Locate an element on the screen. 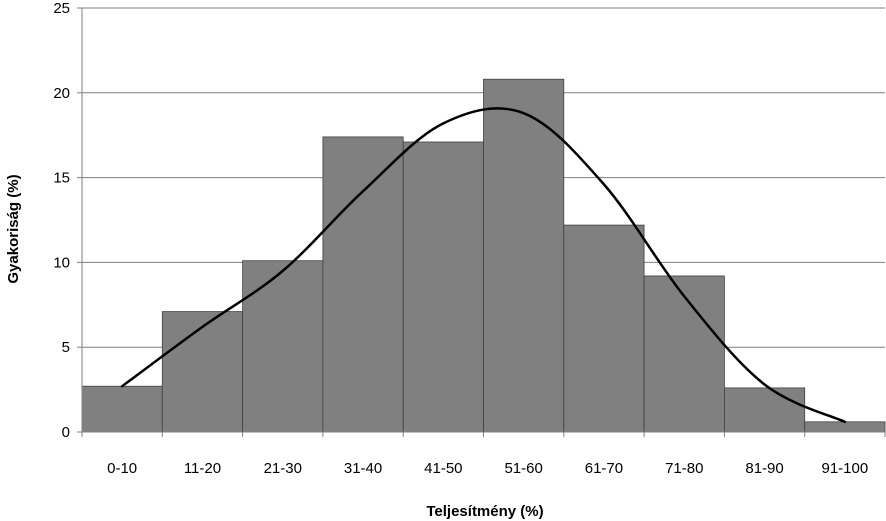  x-tick-label: 51-60 is located at coordinates (523, 468).